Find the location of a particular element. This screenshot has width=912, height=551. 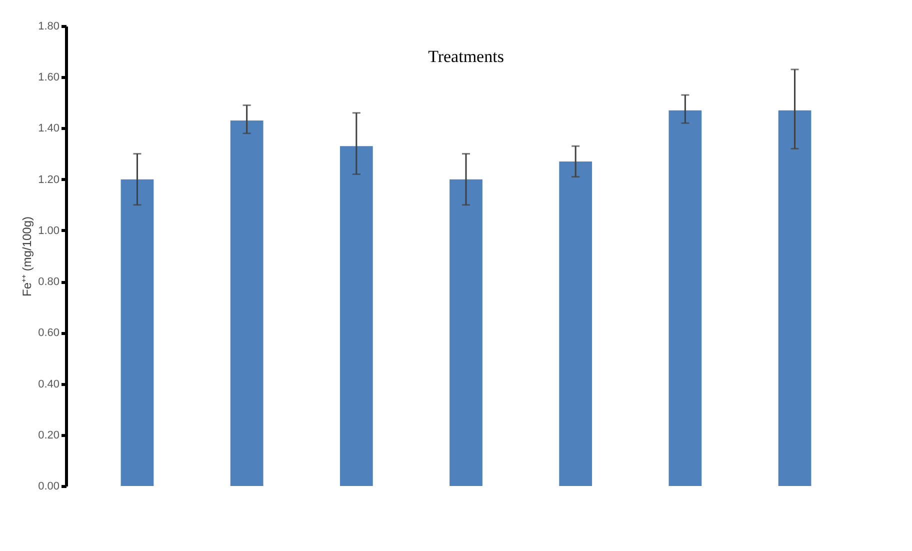

y-tick-label: 0.20 is located at coordinates (49, 435).